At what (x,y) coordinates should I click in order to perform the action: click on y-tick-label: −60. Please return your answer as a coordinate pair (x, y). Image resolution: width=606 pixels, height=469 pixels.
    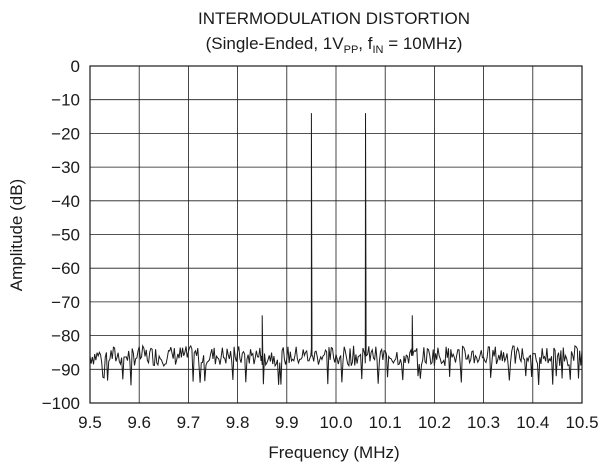
    Looking at the image, I should click on (65, 268).